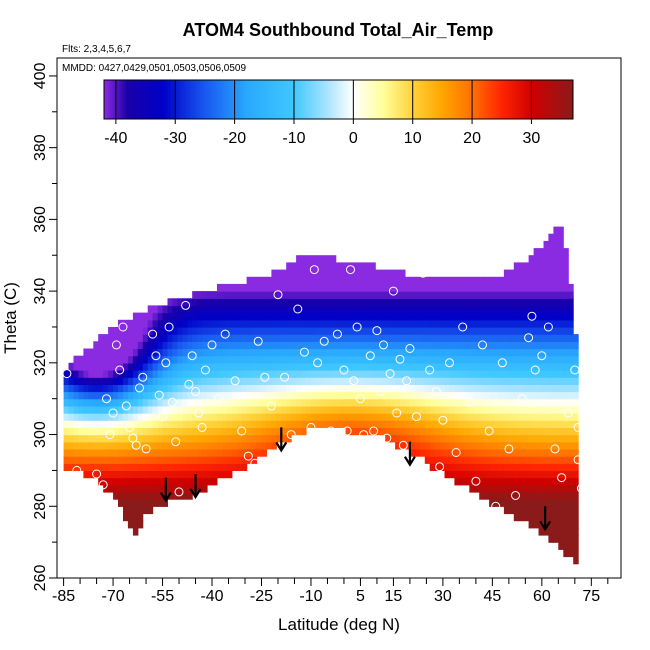 The image size is (650, 650). I want to click on descent-arrow, so click(545, 519).